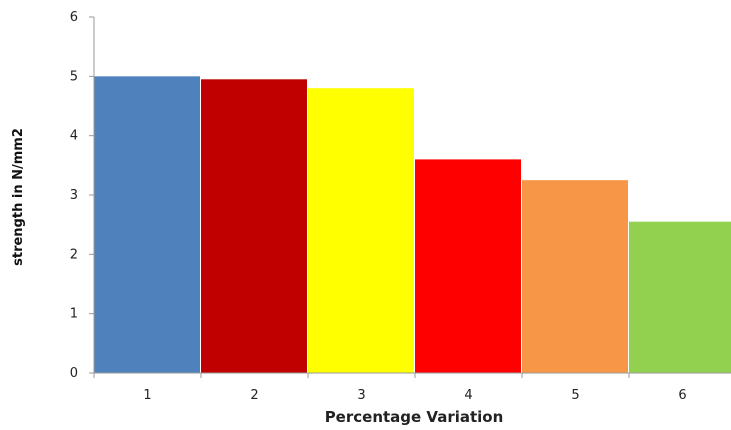 The width and height of the screenshot is (731, 430). What do you see at coordinates (74, 76) in the screenshot?
I see `y-tick-label: 5` at bounding box center [74, 76].